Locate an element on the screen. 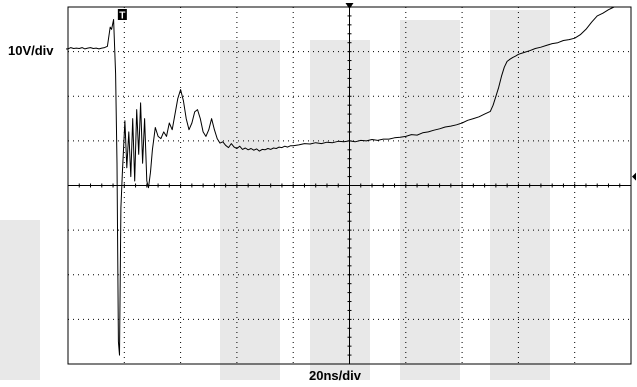 Image resolution: width=637 pixels, height=387 pixels. trigger-position-marker is located at coordinates (349, 6).